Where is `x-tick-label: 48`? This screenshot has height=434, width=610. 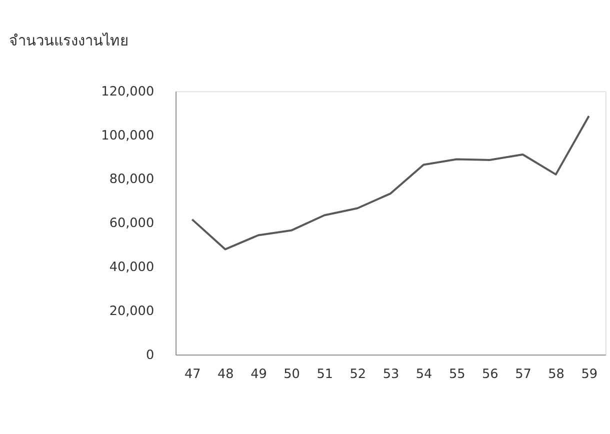 x-tick-label: 48 is located at coordinates (225, 374).